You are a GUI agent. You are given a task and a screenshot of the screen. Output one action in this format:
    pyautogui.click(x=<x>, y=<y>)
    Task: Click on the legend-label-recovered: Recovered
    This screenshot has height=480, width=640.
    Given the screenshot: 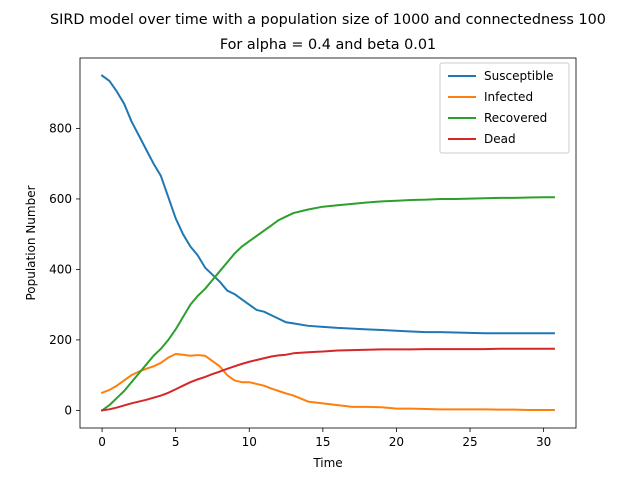 What is the action you would take?
    pyautogui.click(x=515, y=118)
    